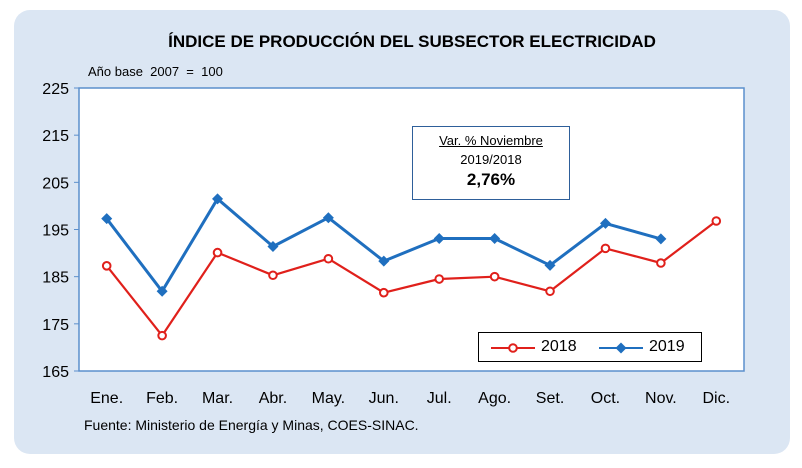 The width and height of the screenshot is (802, 468). What do you see at coordinates (55, 183) in the screenshot?
I see `y-tick-label: 205` at bounding box center [55, 183].